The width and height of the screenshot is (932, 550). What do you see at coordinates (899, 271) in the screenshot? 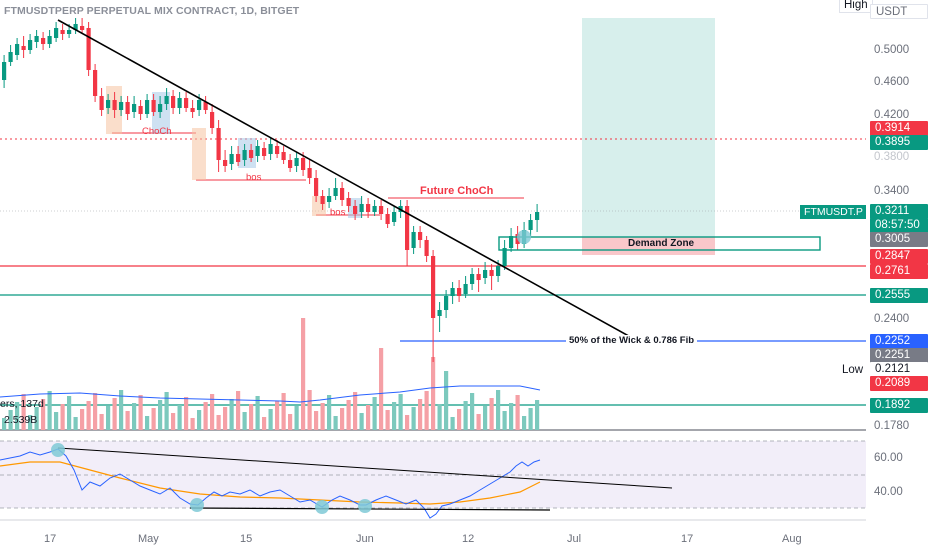
I see `price-badge-2761: 0.2761` at bounding box center [899, 271].